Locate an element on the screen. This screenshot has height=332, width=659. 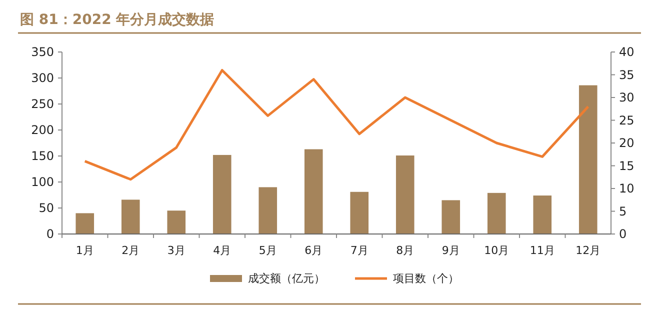
y-tick-label: 200 is located at coordinates (42, 130).